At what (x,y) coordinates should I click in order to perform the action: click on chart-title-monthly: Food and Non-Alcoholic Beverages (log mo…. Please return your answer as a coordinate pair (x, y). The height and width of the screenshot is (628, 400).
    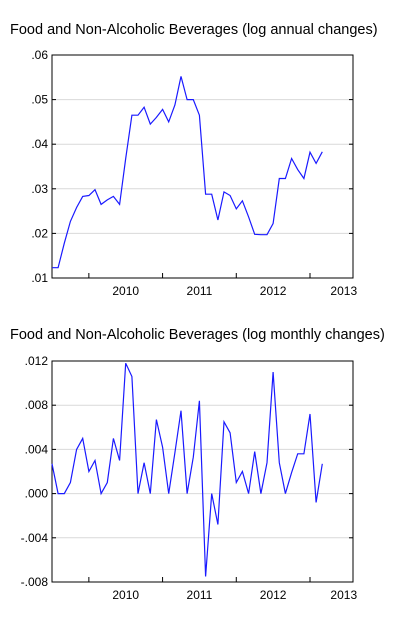
    Looking at the image, I should click on (197, 335).